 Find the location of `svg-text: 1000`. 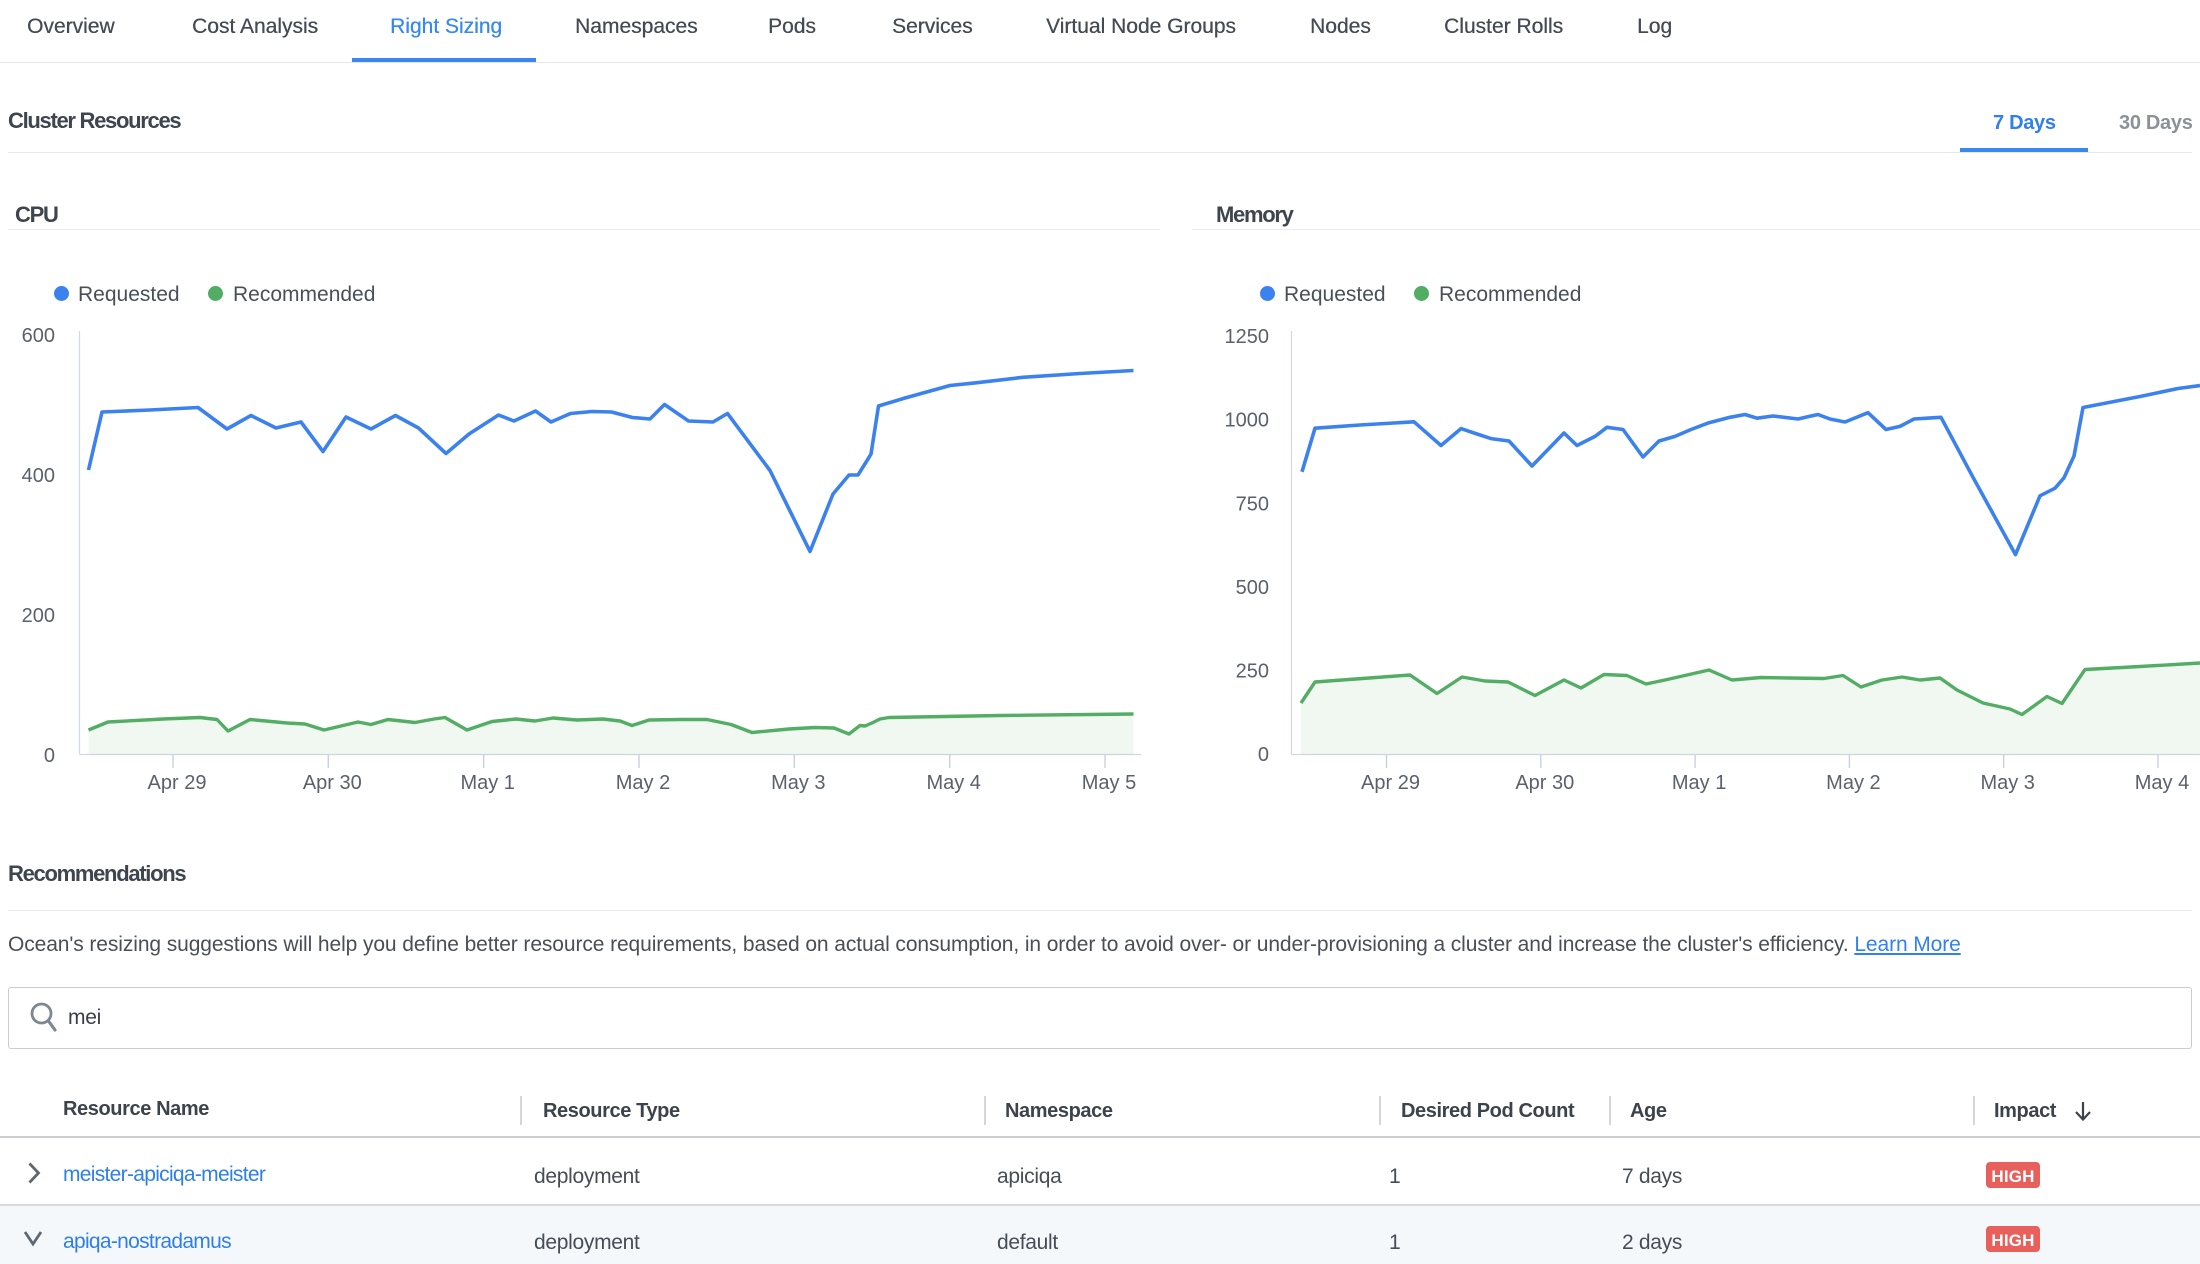

svg-text: 1000 is located at coordinates (1247, 421).